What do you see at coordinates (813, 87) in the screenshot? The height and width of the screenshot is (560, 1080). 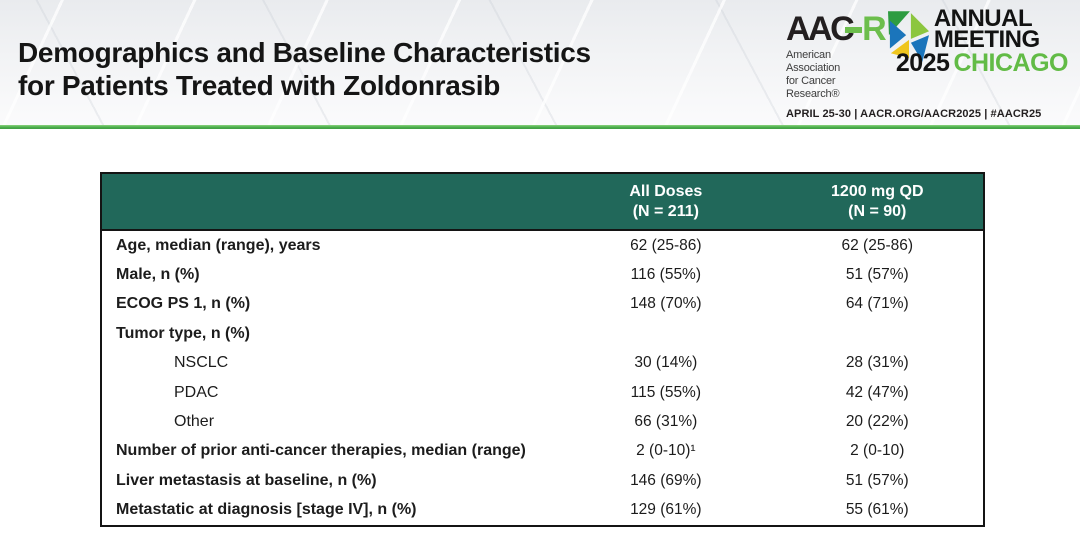 I see `aacr-org-line2: for Cancer Research®` at bounding box center [813, 87].